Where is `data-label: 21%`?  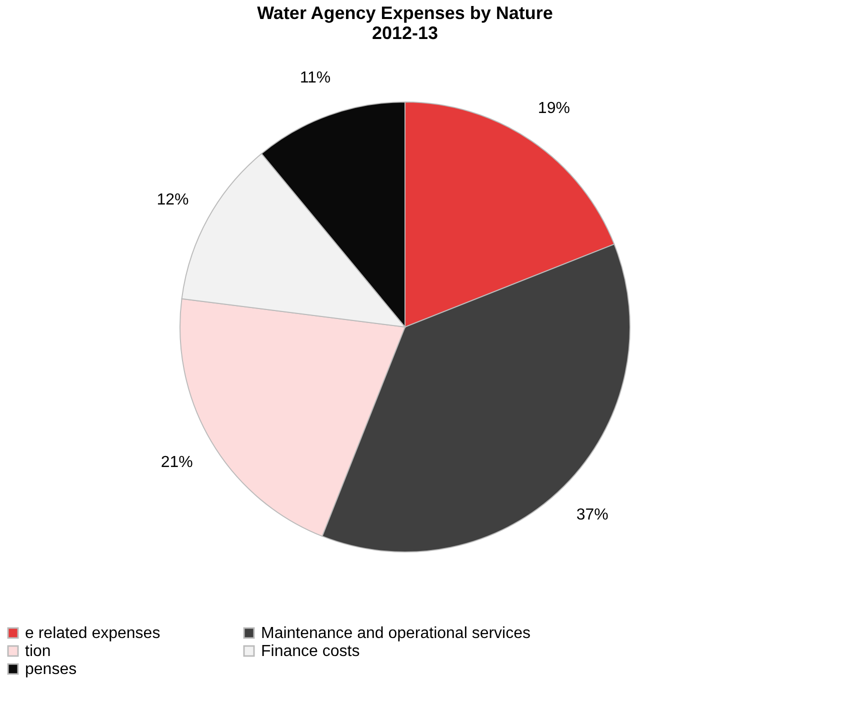 data-label: 21% is located at coordinates (176, 462).